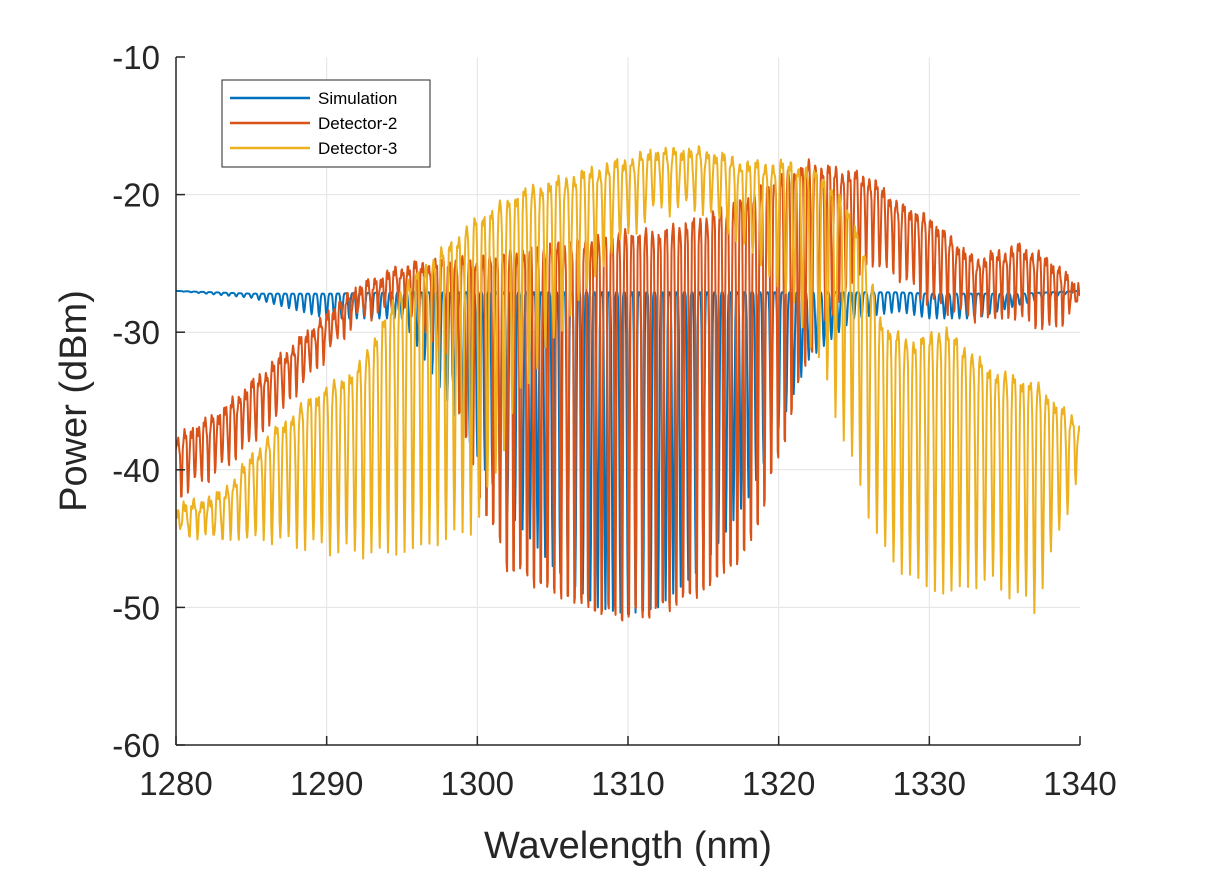 Image resolution: width=1206 pixels, height=886 pixels. I want to click on y-tick-label: -30, so click(136, 332).